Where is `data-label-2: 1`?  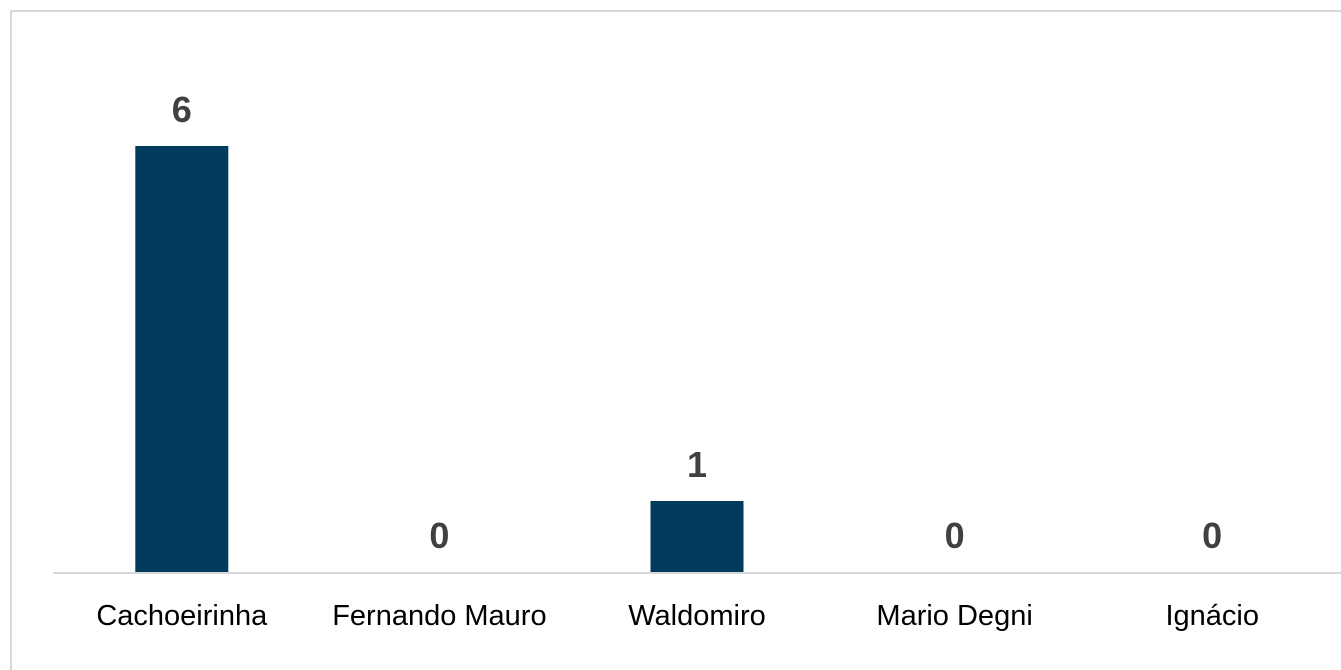
data-label-2: 1 is located at coordinates (697, 464).